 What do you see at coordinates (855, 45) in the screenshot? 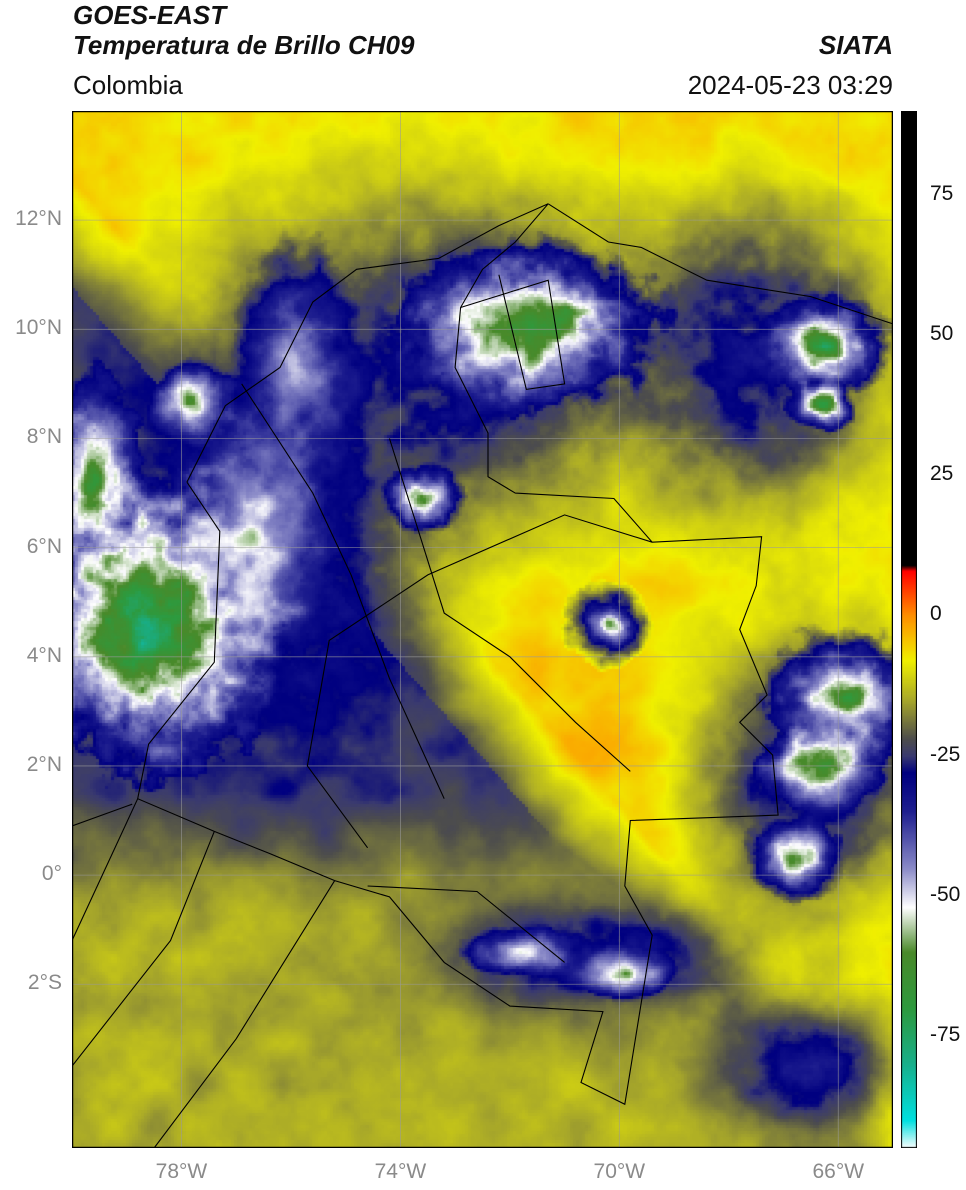
I see `organization-label: SIATA` at bounding box center [855, 45].